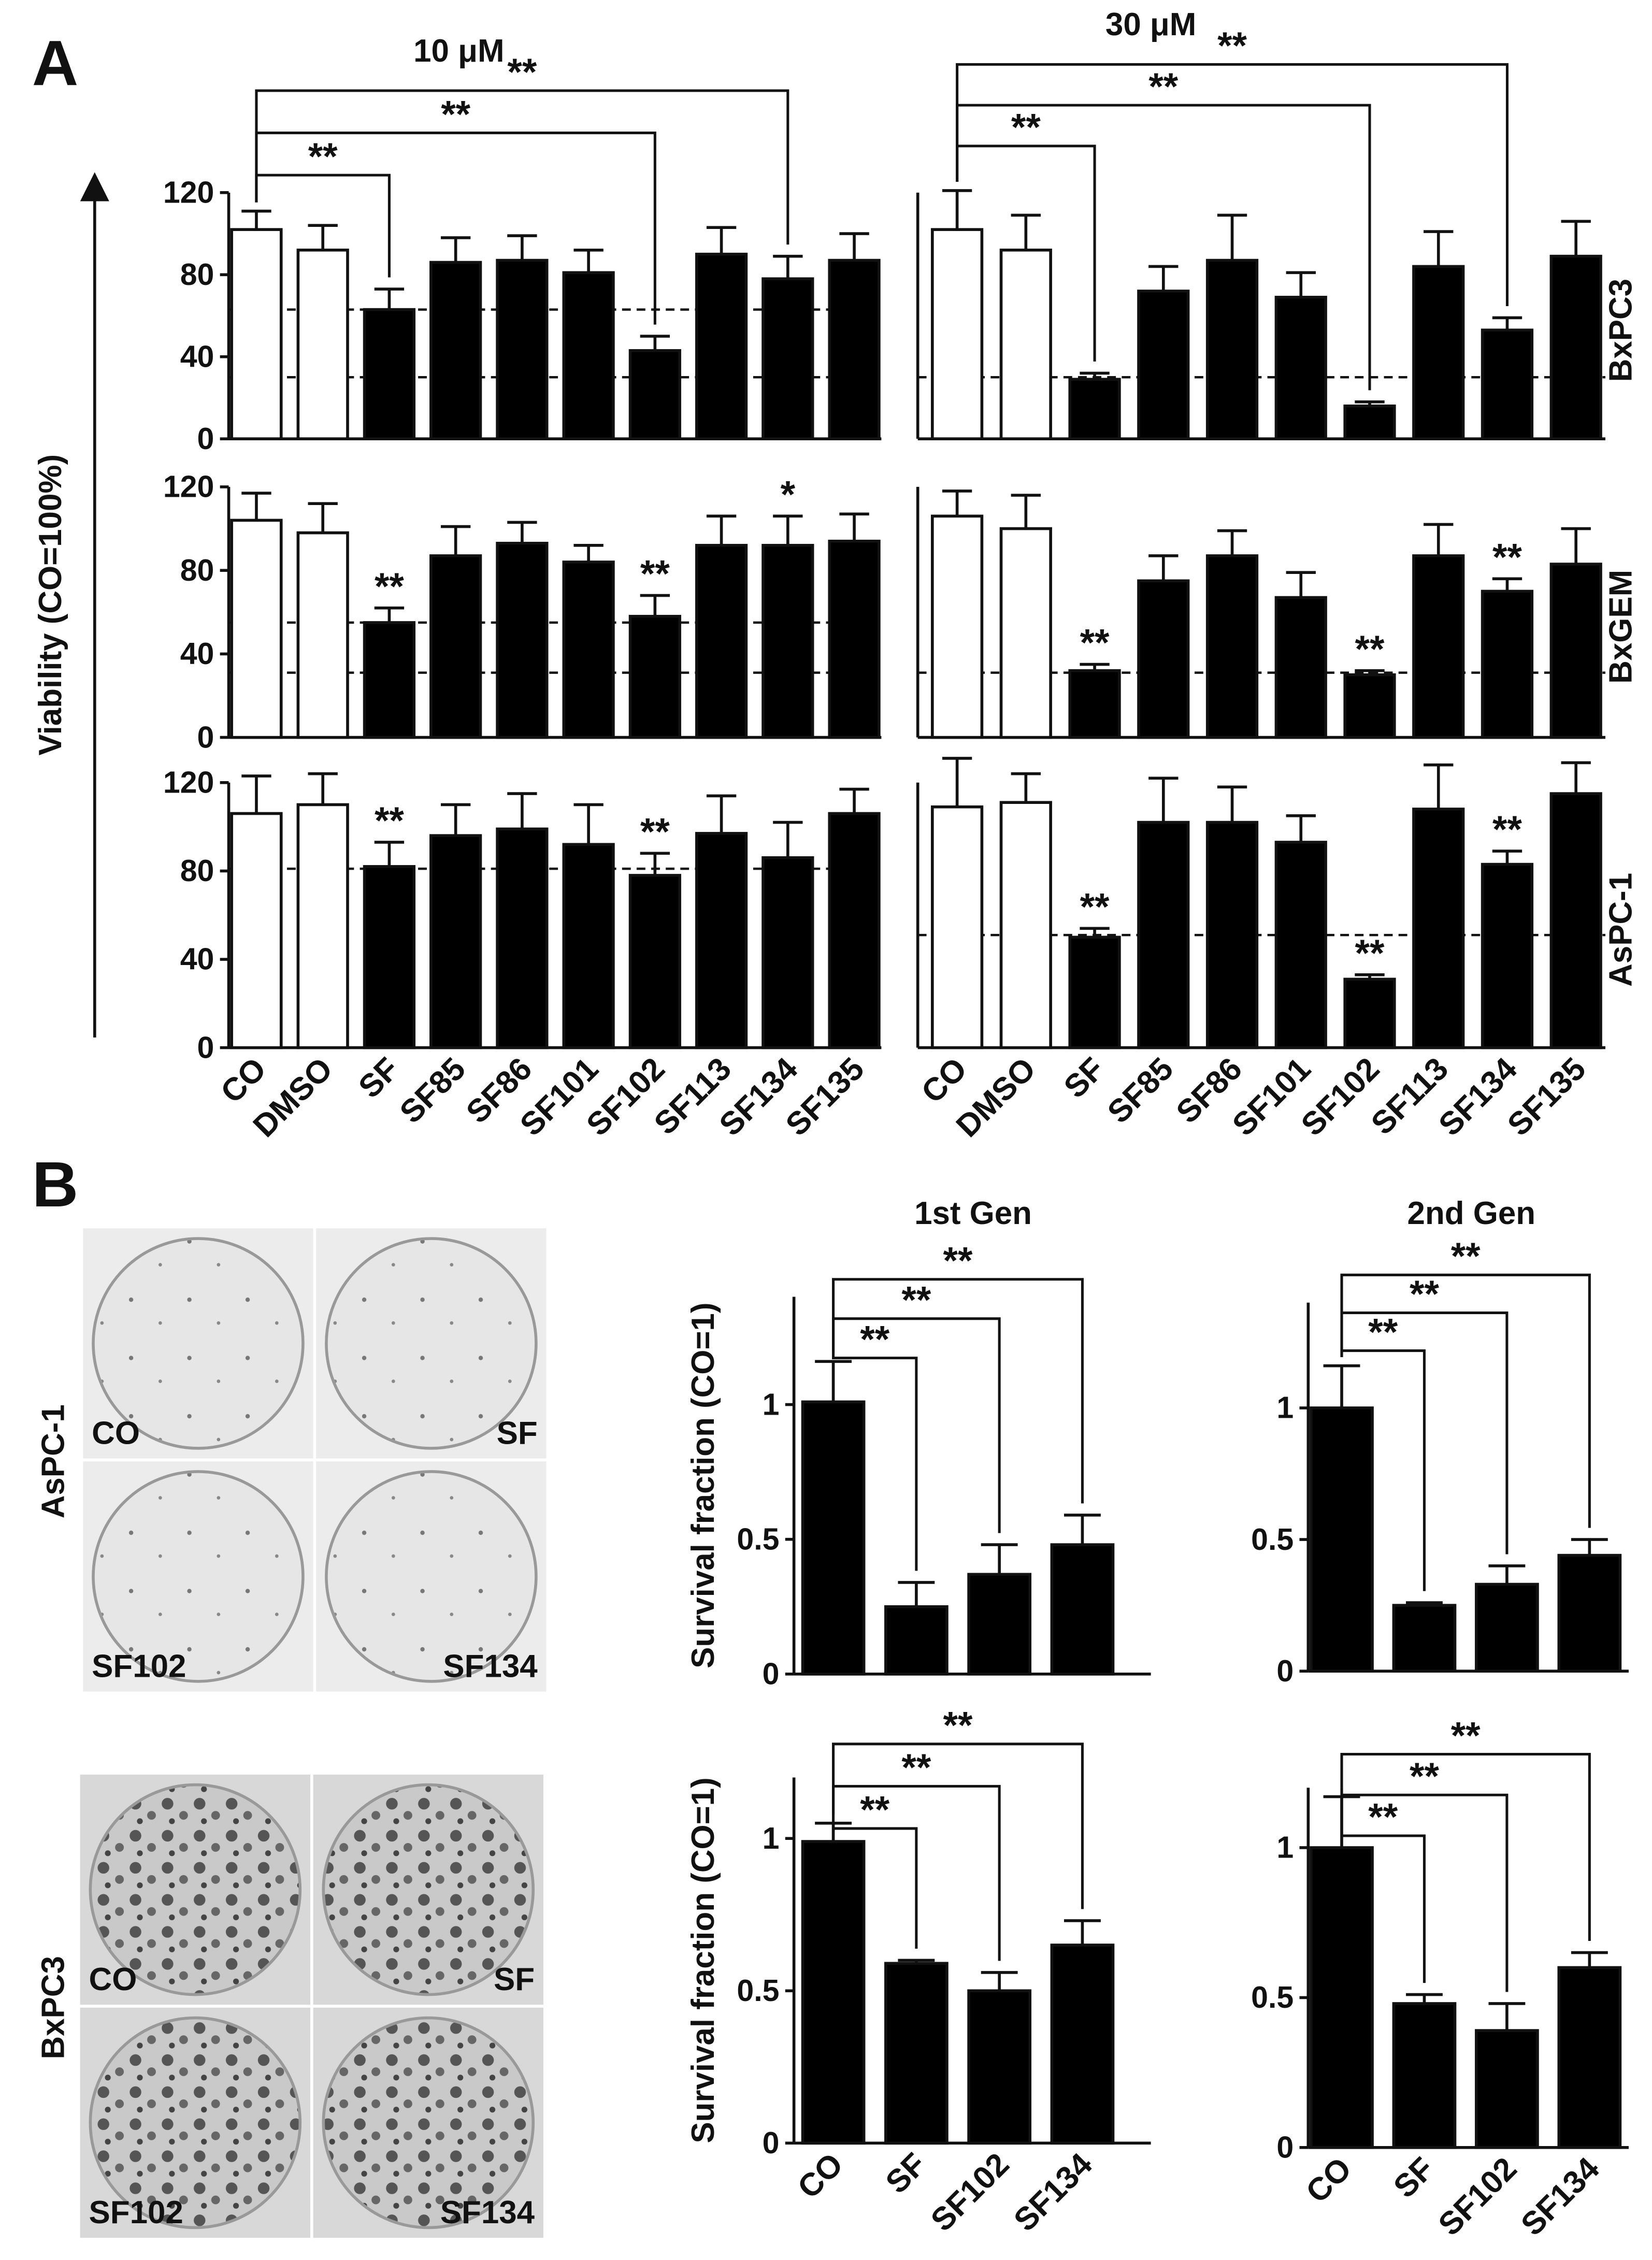 Image resolution: width=1652 pixels, height=2260 pixels. Describe the element at coordinates (116, 1433) in the screenshot. I see `photo-caption: CO` at that location.